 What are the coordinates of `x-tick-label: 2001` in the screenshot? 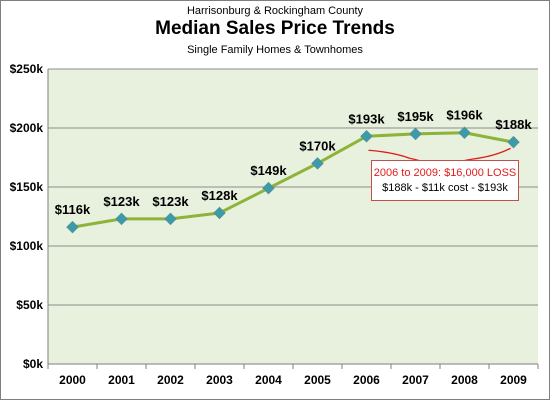 It's located at (121, 380).